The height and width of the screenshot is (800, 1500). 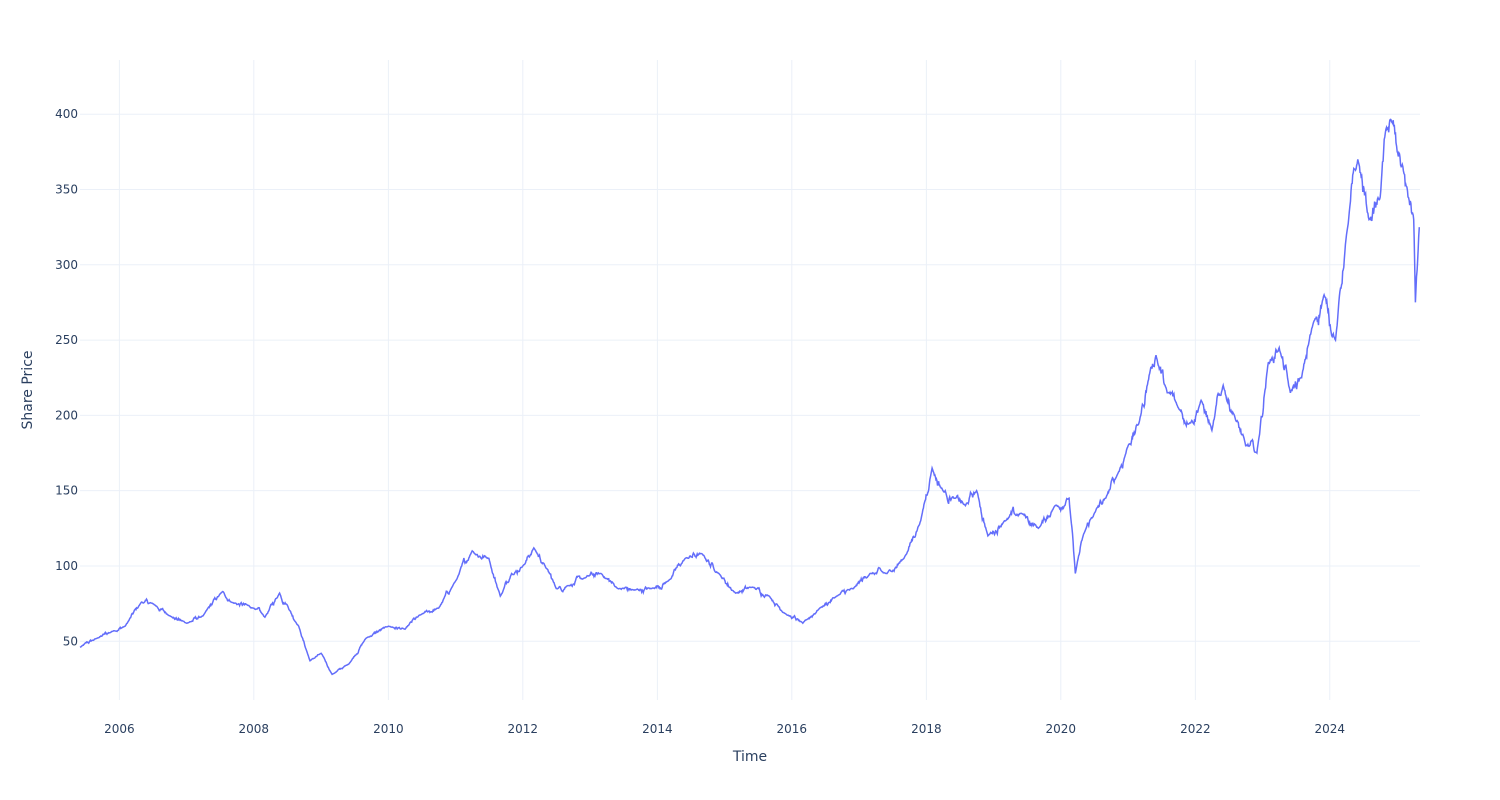 What do you see at coordinates (66, 566) in the screenshot?
I see `y-tick-label: 100` at bounding box center [66, 566].